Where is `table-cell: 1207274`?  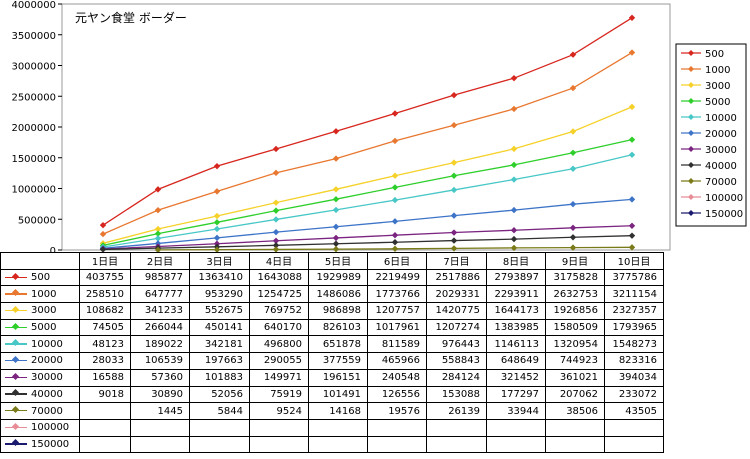 table-cell: 1207274 is located at coordinates (456, 327).